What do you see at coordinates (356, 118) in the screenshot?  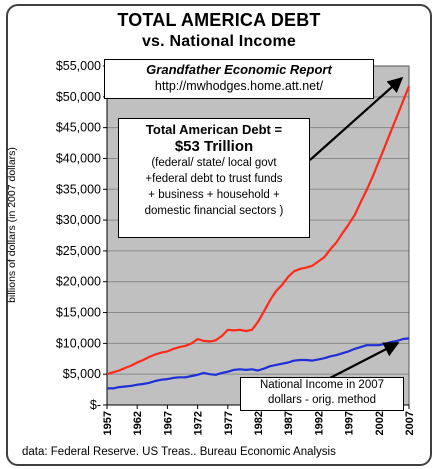 I see `debt-arrow` at bounding box center [356, 118].